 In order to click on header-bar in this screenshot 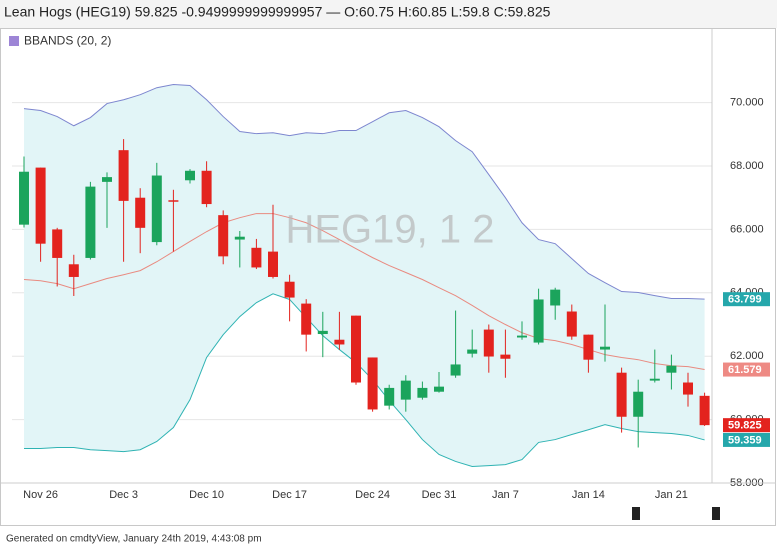, I will do `click(388, 14)`.